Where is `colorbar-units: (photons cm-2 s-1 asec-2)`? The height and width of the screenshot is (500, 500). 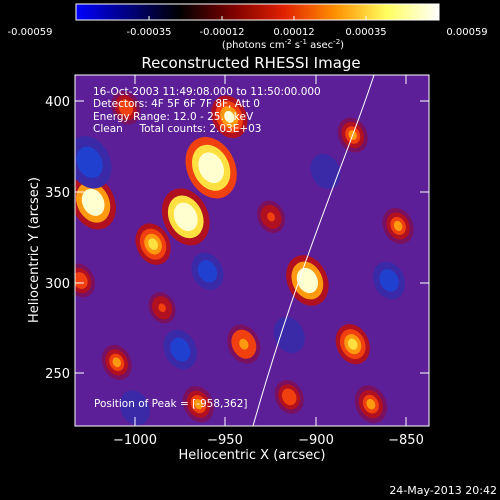
colorbar-units: (photons cm-2 s-1 asec-2) is located at coordinates (283, 44).